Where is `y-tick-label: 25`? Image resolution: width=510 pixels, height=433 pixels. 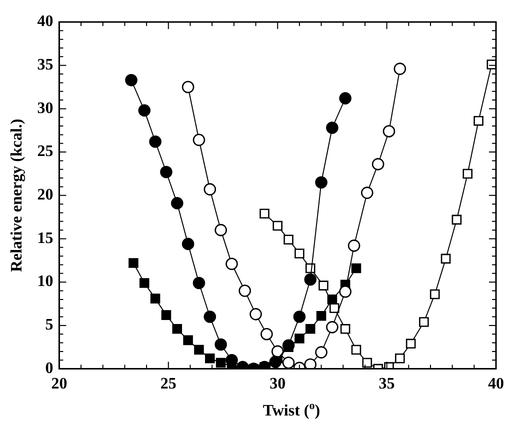 y-tick-label: 25 is located at coordinates (45, 151).